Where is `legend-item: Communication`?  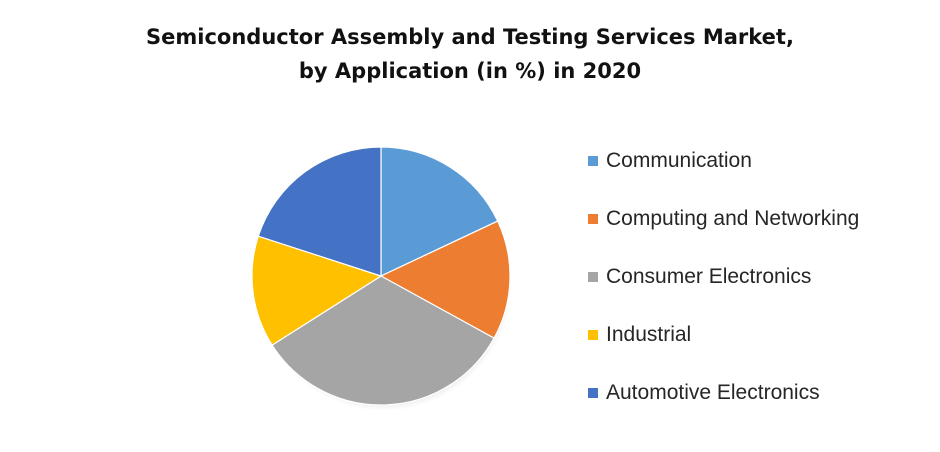 legend-item: Communication is located at coordinates (758, 173).